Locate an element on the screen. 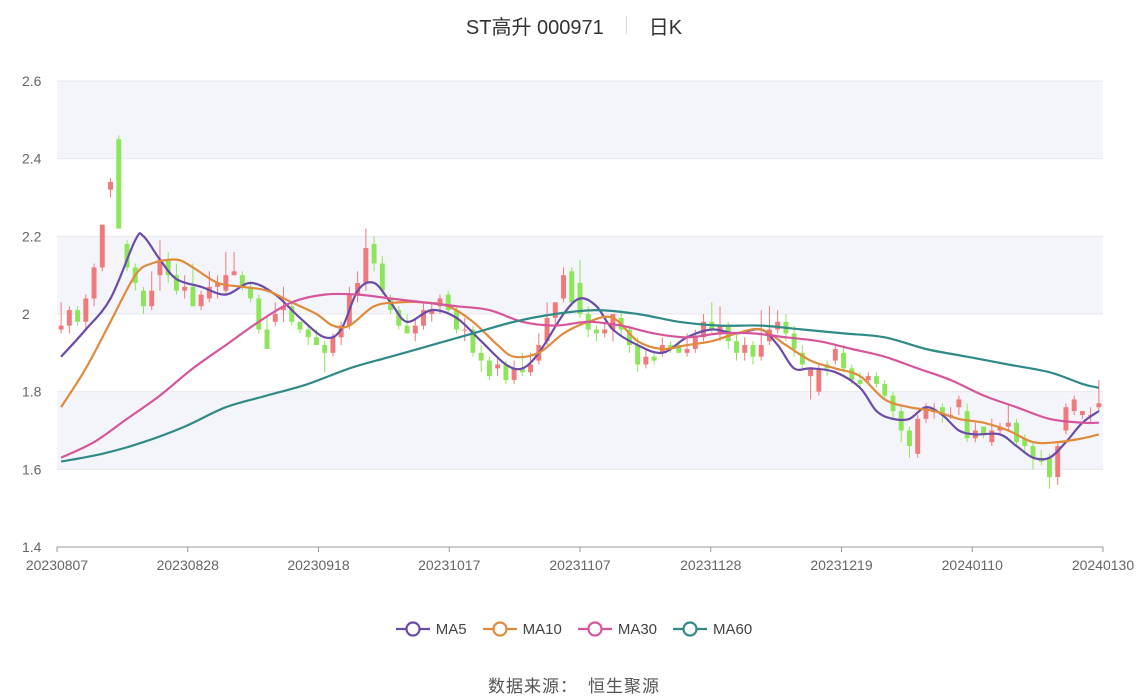 The width and height of the screenshot is (1148, 699). x-tick-label: 20231219 is located at coordinates (841, 565).